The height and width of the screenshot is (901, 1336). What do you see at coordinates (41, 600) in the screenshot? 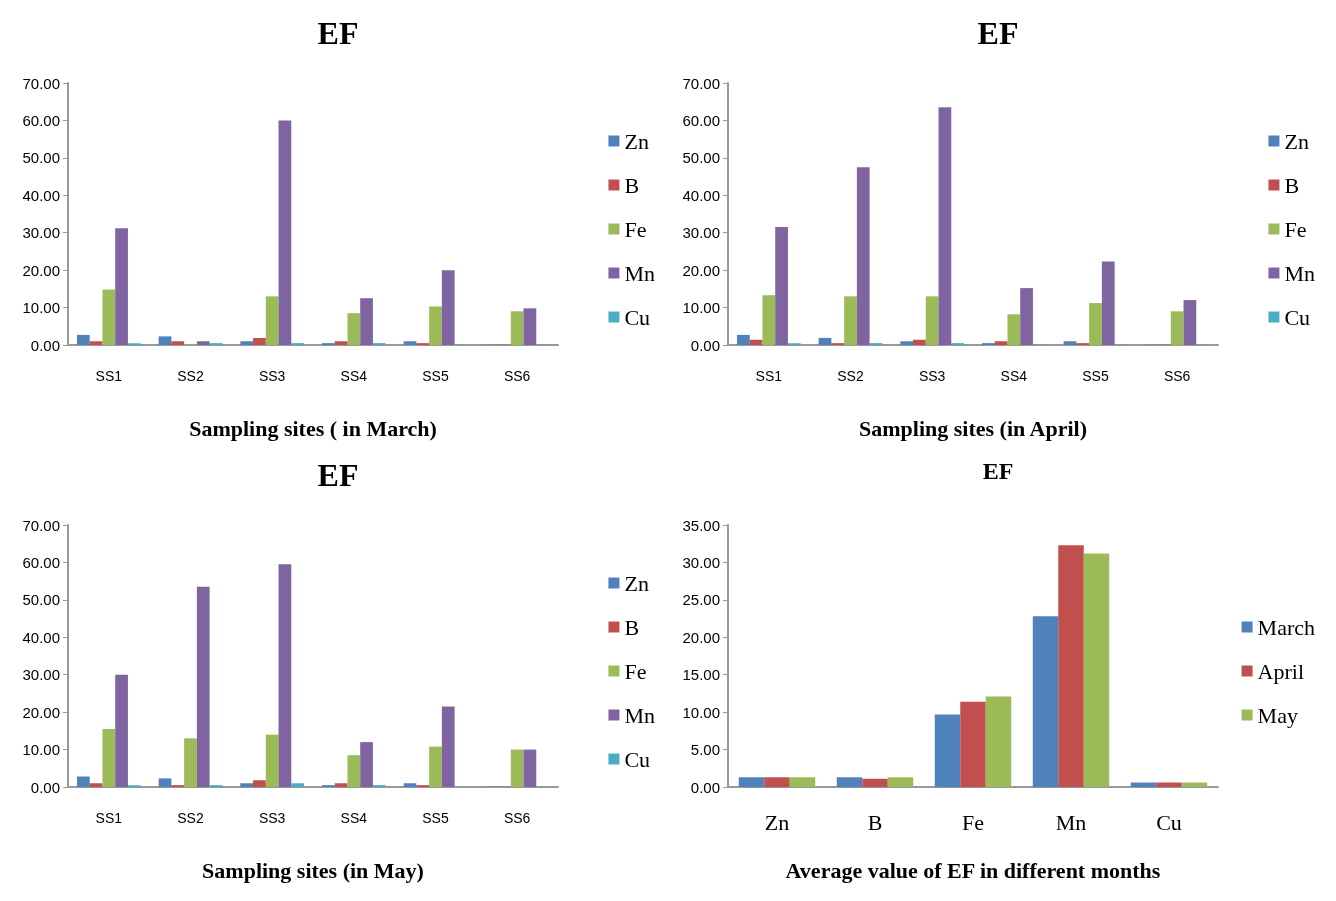
I see `y-tick-label: 50.00` at bounding box center [41, 600].